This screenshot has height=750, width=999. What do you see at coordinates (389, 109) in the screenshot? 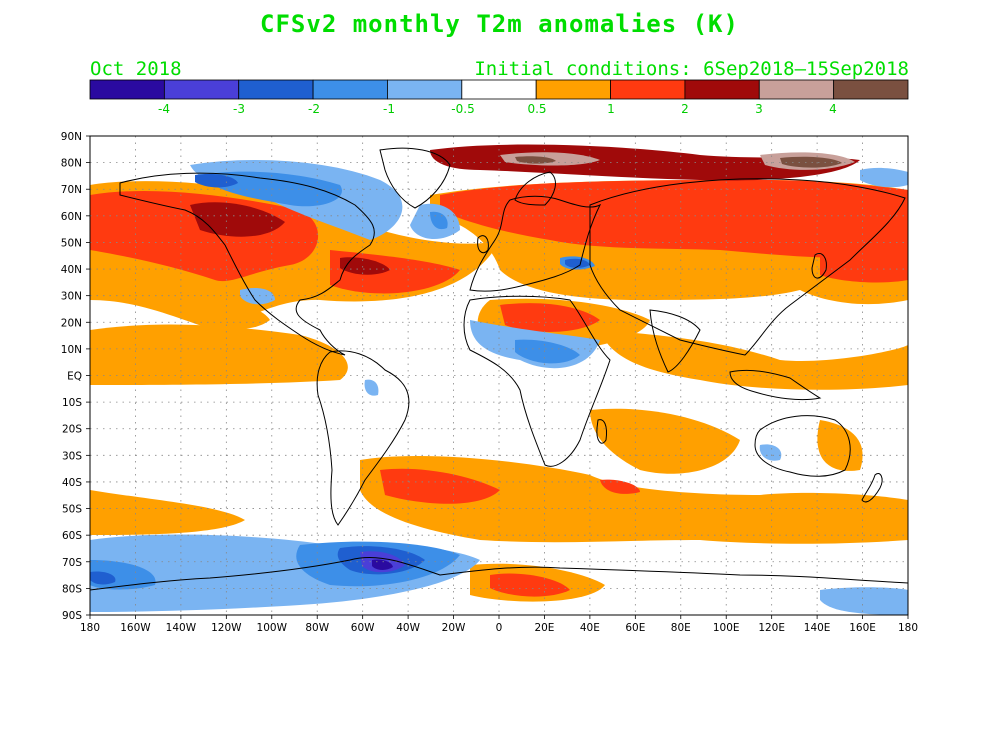
I see `colorbar-label: -1` at bounding box center [389, 109].